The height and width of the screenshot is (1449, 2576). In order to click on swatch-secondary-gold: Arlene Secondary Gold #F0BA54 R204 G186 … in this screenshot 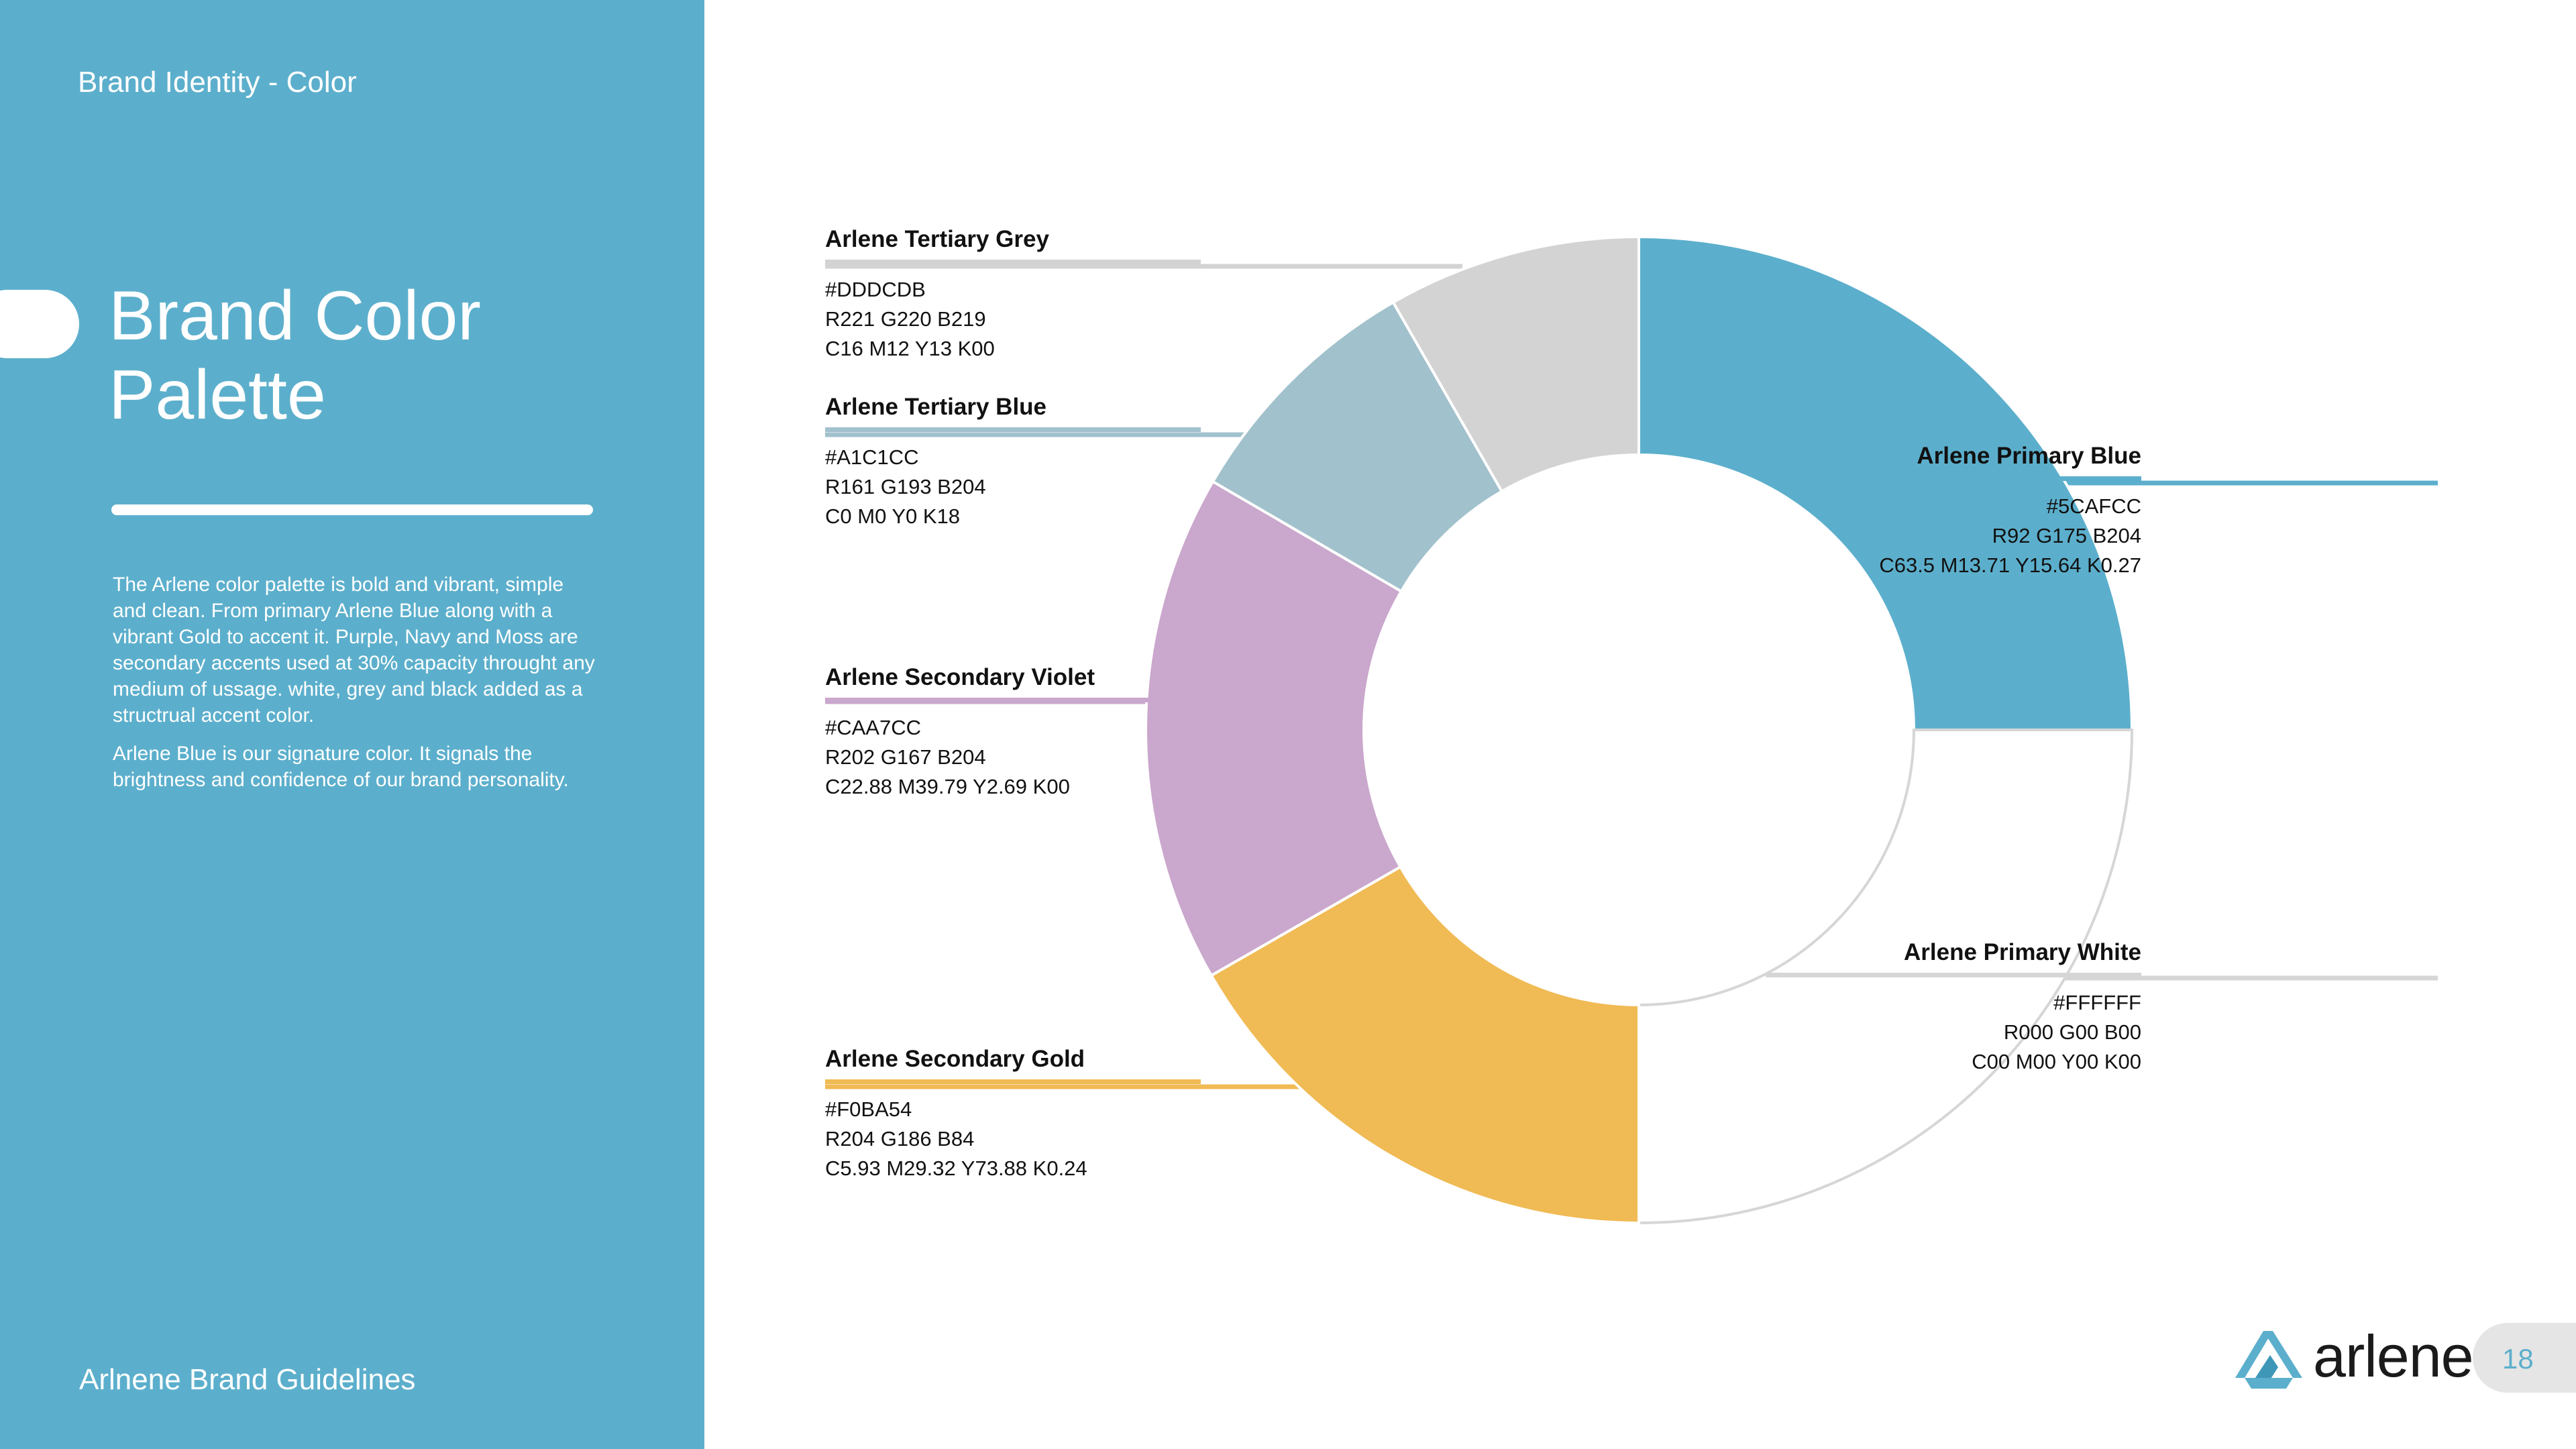, I will do `click(1013, 1113)`.